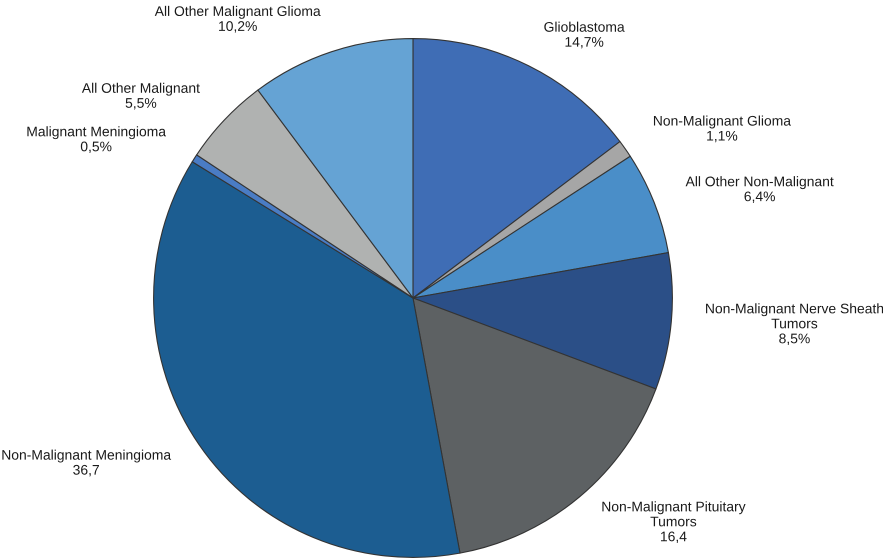 The width and height of the screenshot is (883, 559). What do you see at coordinates (86, 470) in the screenshot?
I see `data-label: 36,7` at bounding box center [86, 470].